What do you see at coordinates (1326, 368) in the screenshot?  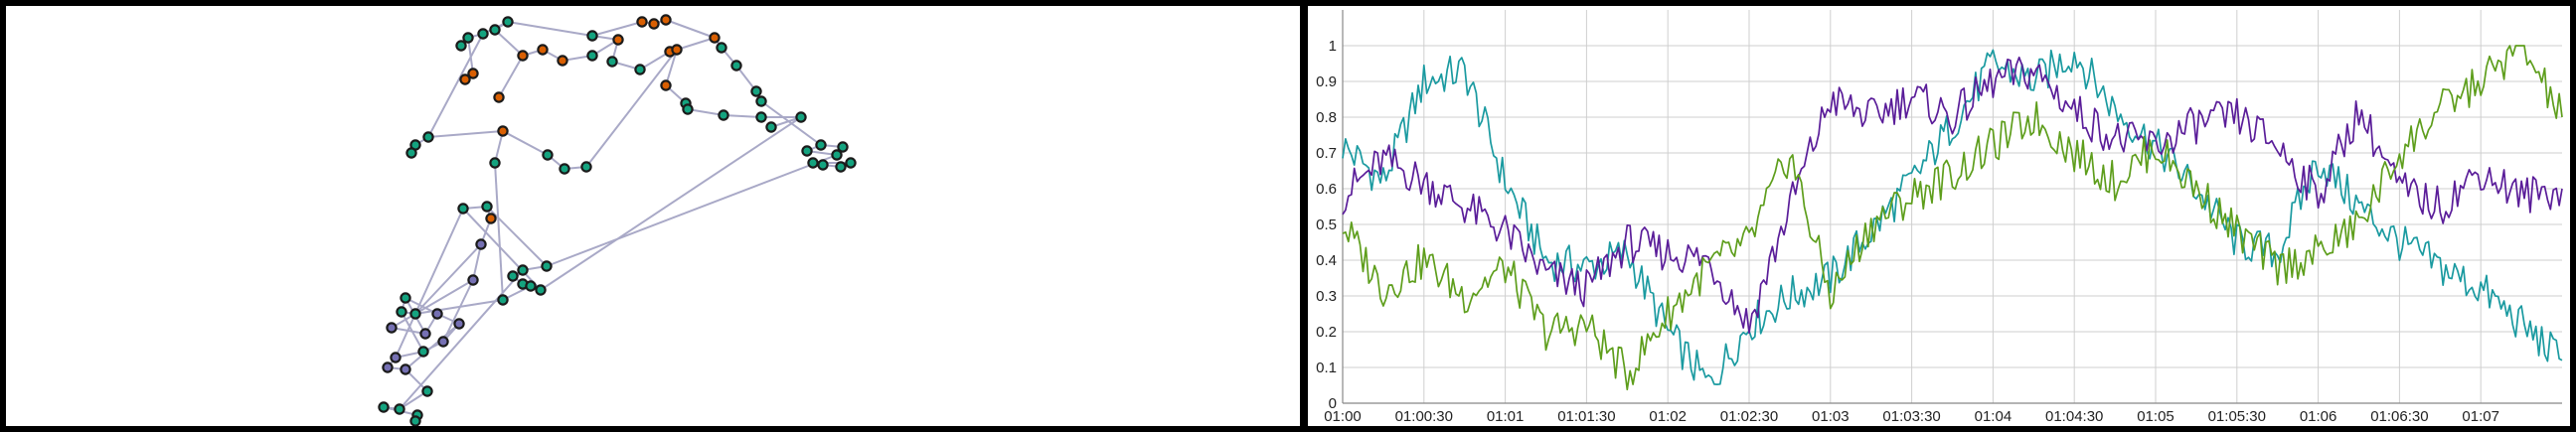 I see `y-tick-label: 0.1` at bounding box center [1326, 368].